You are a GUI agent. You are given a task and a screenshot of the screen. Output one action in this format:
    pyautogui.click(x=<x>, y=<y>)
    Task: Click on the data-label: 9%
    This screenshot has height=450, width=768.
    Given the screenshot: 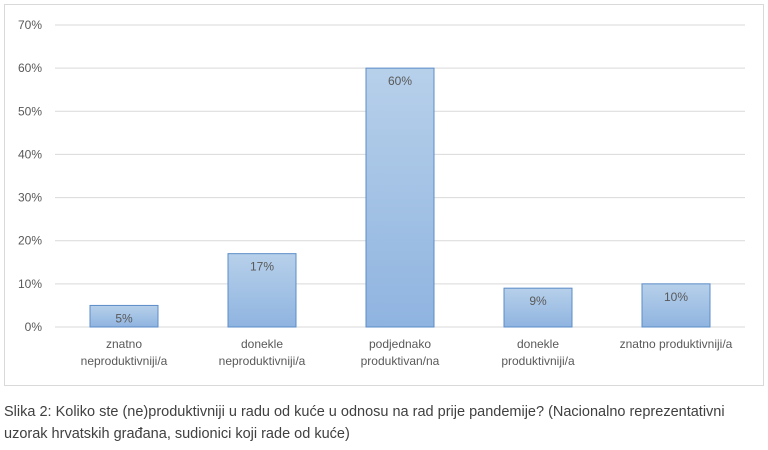 What is the action you would take?
    pyautogui.click(x=538, y=301)
    